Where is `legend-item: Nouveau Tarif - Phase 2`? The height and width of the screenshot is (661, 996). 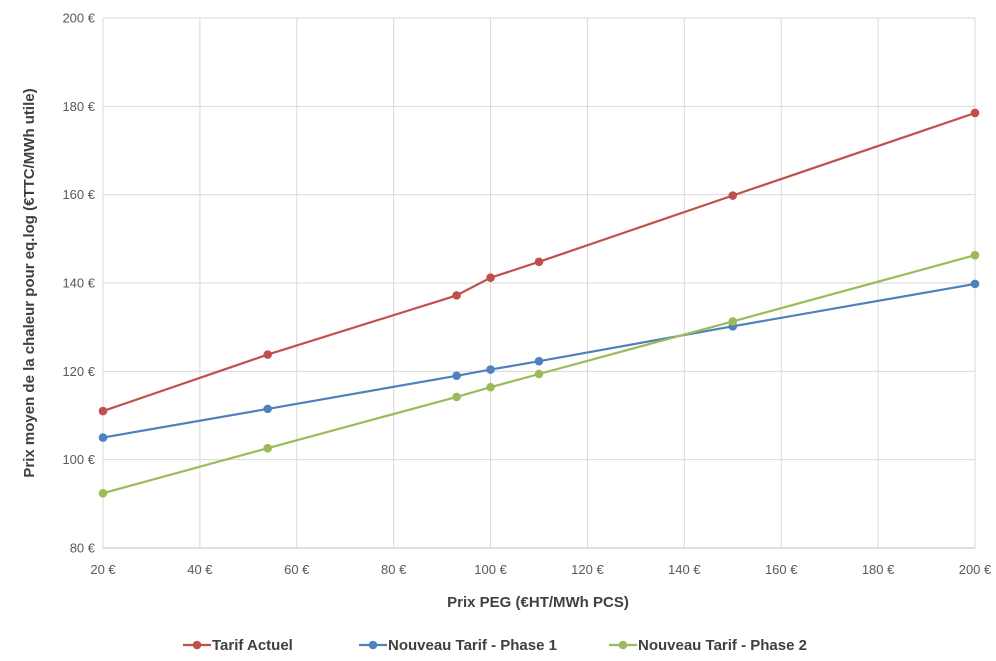 legend-item: Nouveau Tarif - Phase 2 is located at coordinates (708, 645).